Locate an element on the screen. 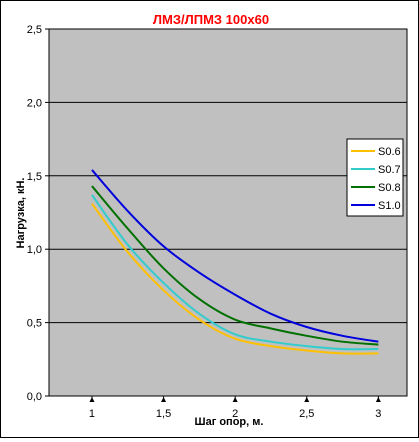 This screenshot has width=419, height=442. y-tick-label: 2,0 is located at coordinates (34, 103).